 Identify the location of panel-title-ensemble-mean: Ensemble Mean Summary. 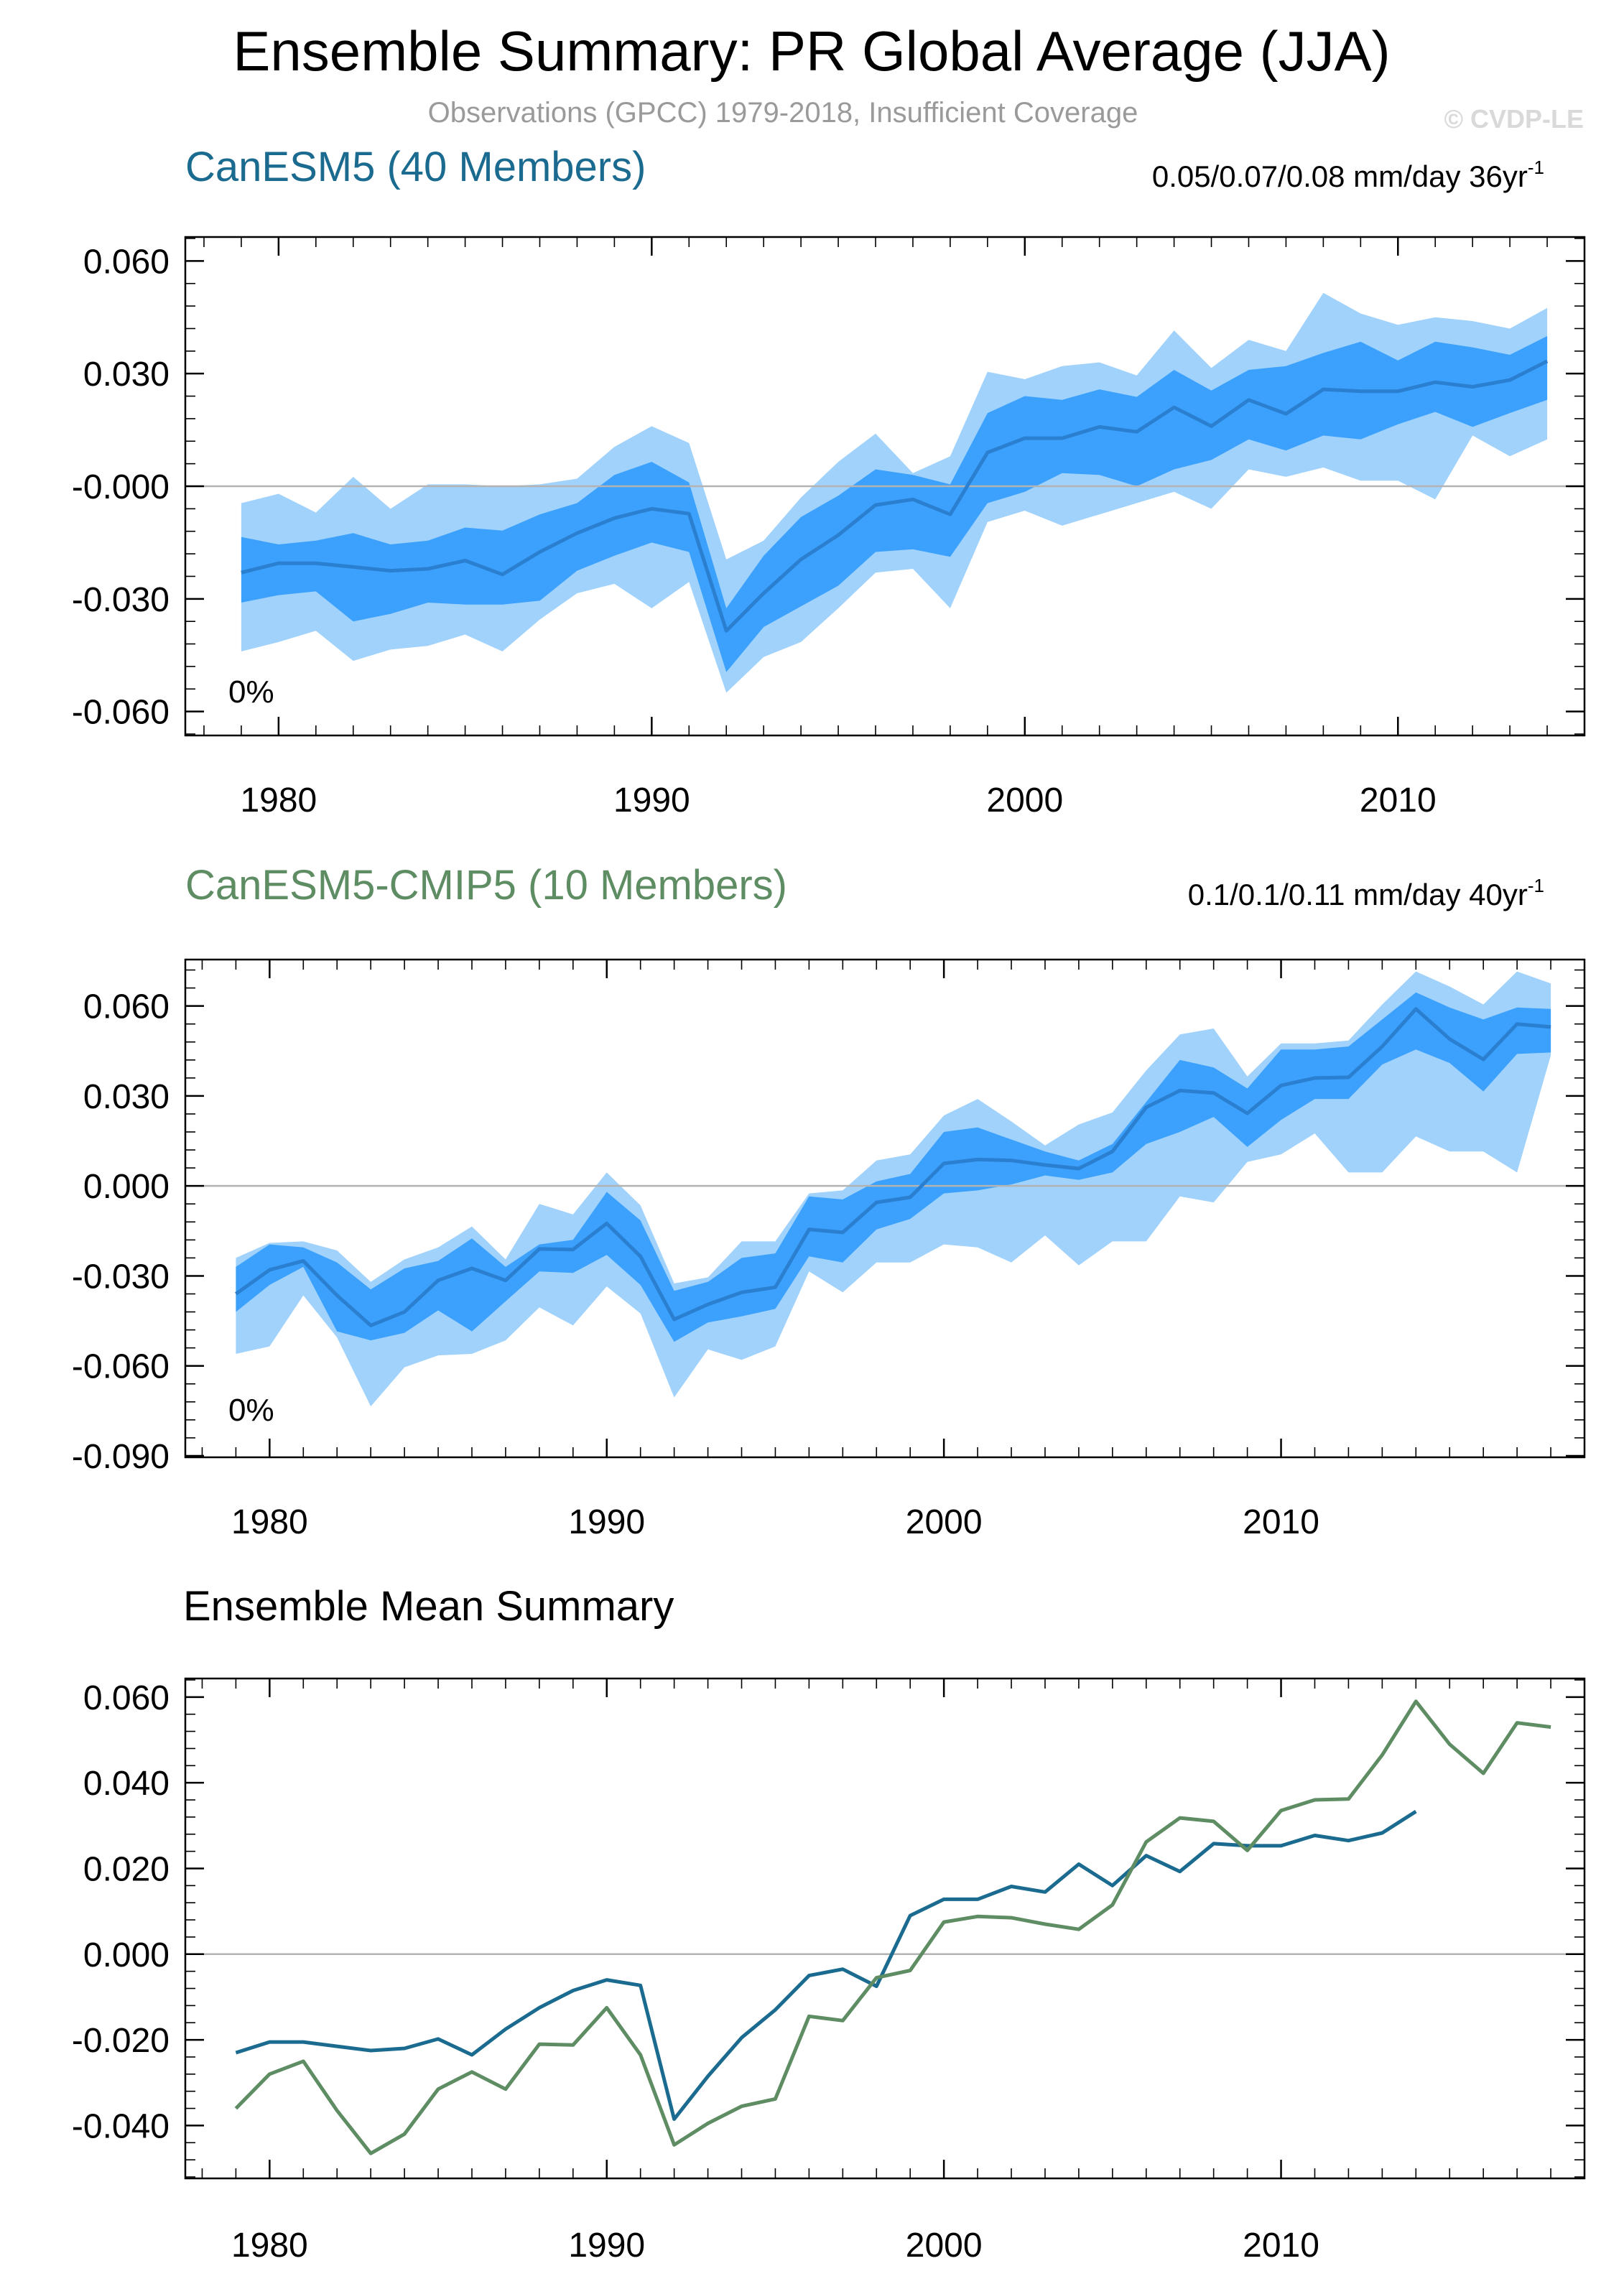
(428, 1606).